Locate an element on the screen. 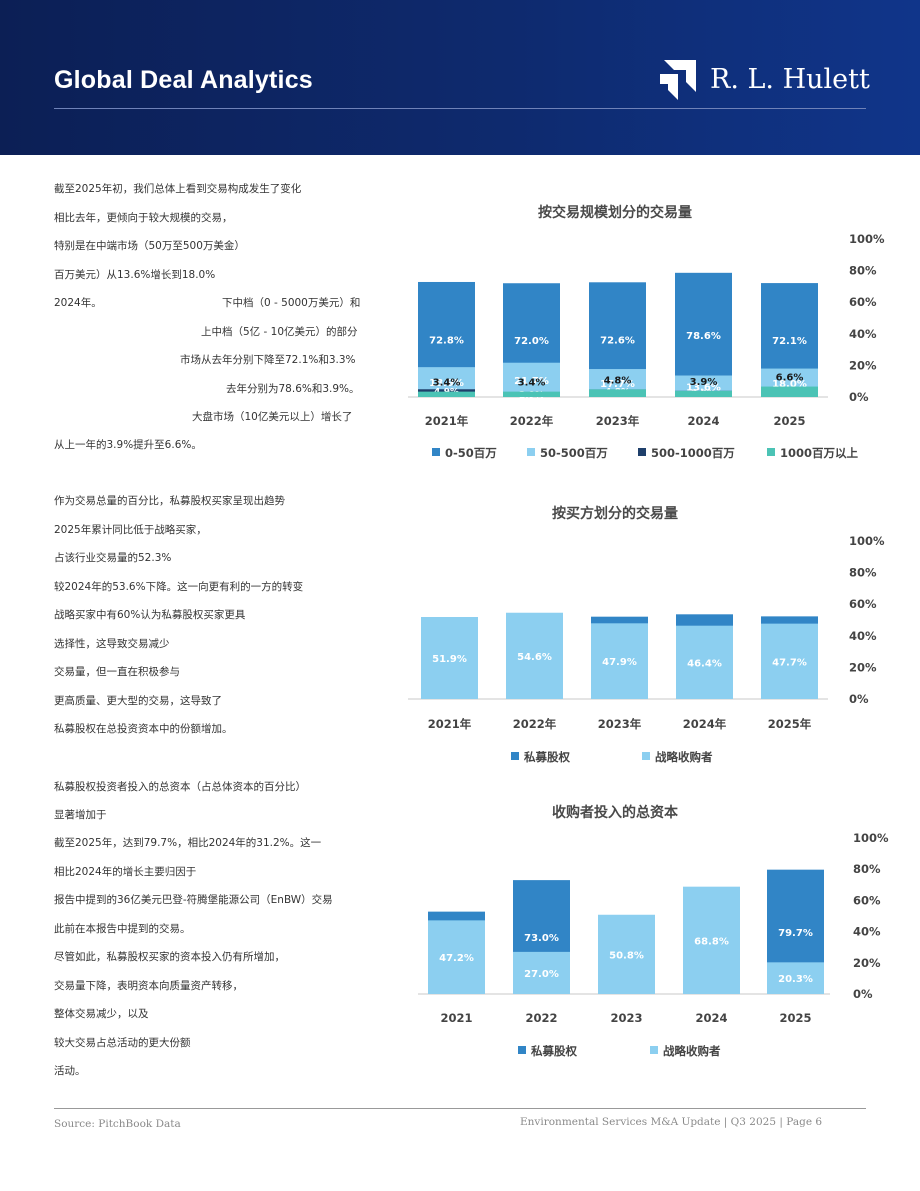  bar-value-label: 79.7% is located at coordinates (795, 933).